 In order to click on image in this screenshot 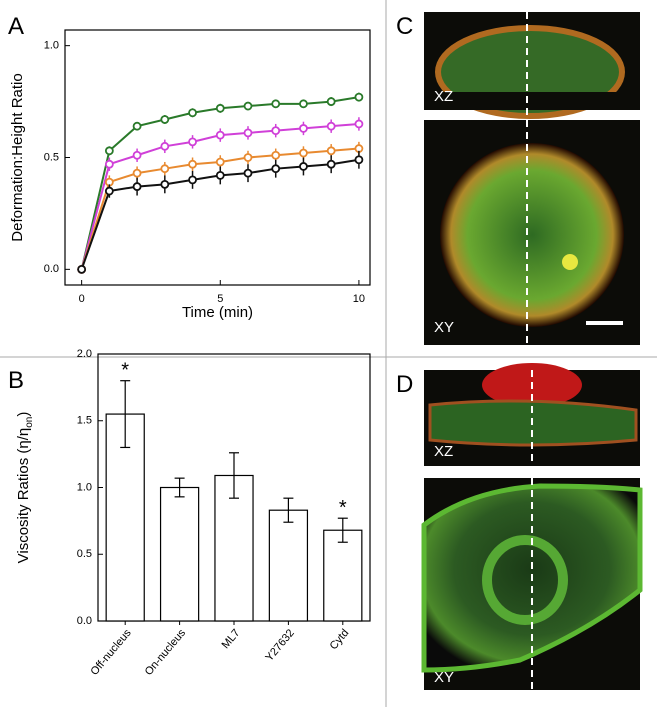, I will do `click(532, 101)`.